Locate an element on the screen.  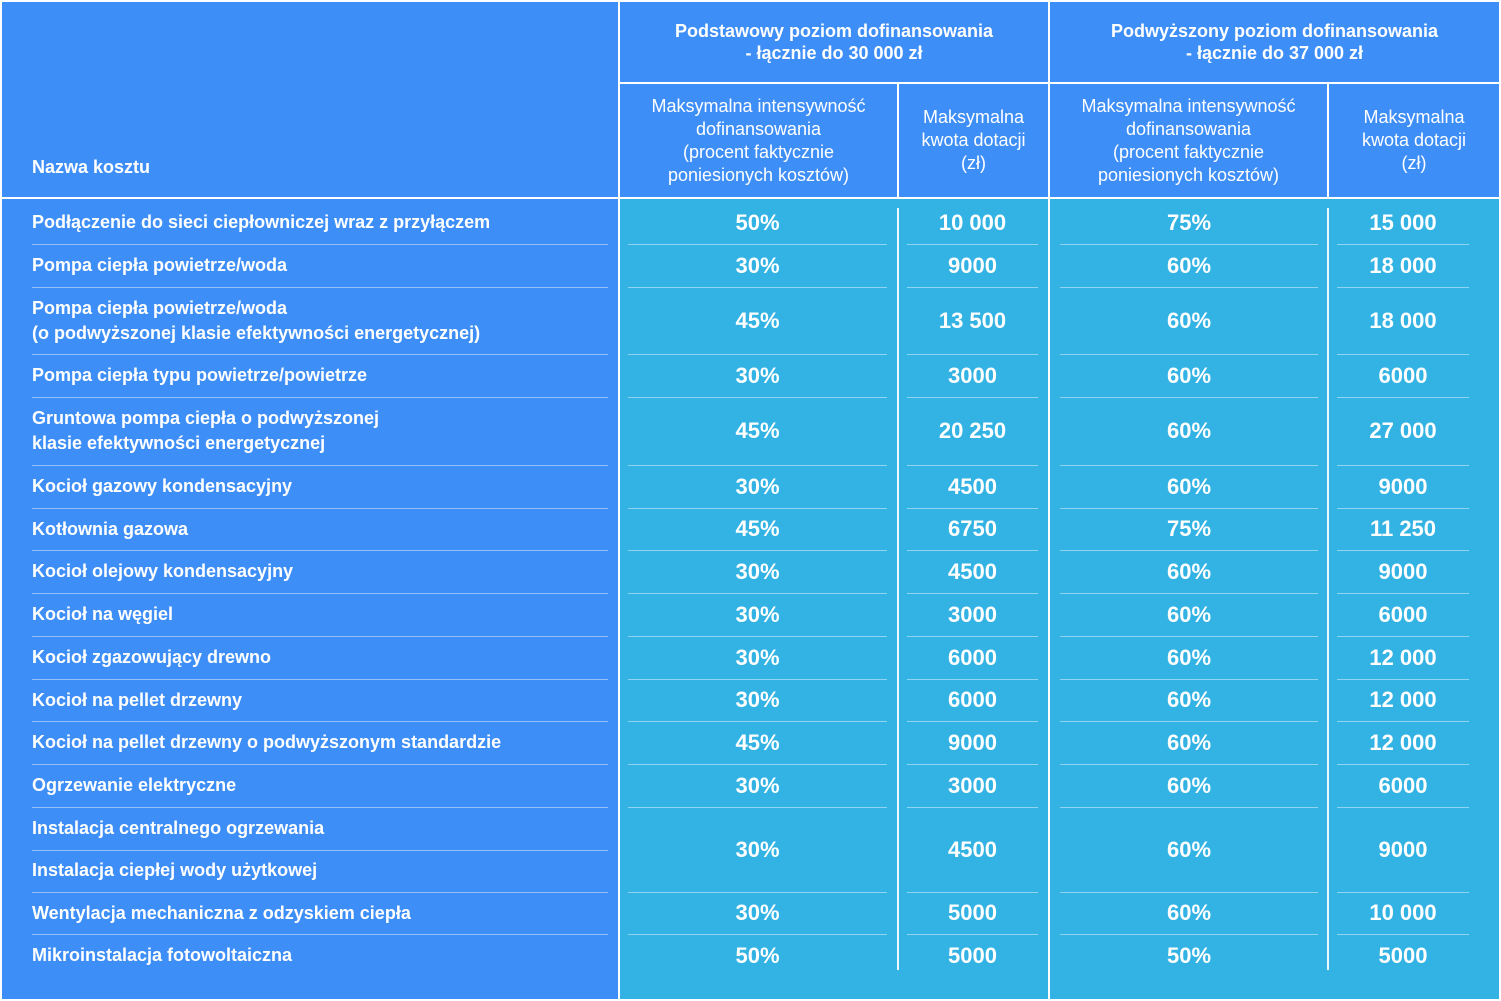
row-name: Kocioł zgazowujący drewno is located at coordinates (321, 657).